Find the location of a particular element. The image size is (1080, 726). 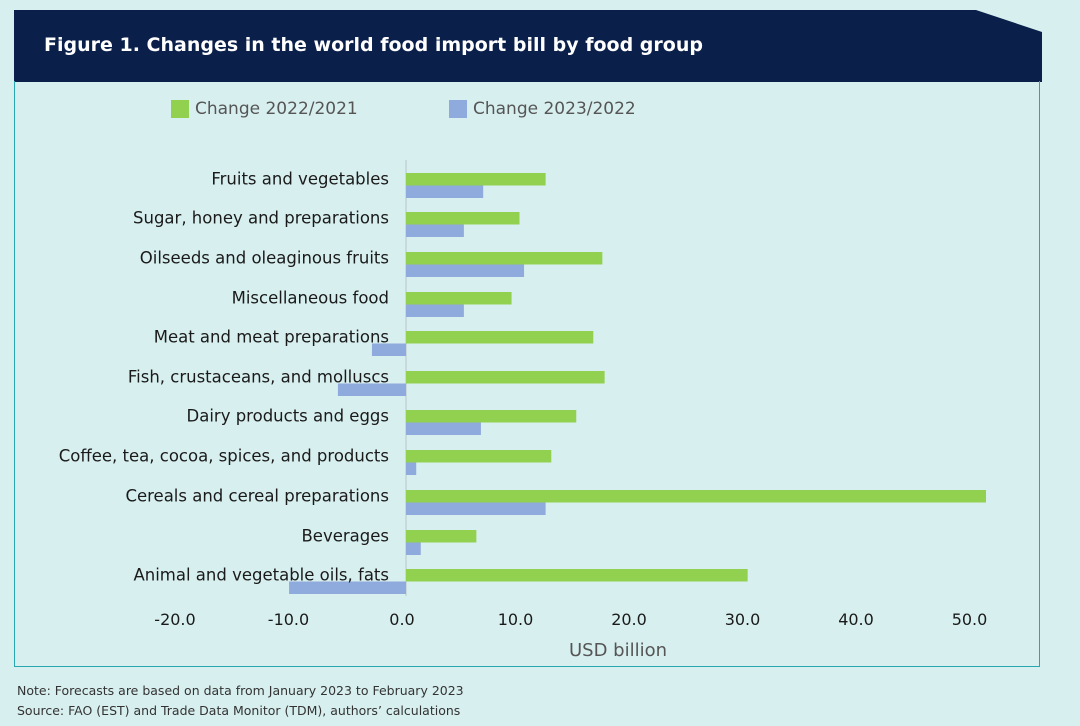

category-label-7: Coffee, tea, cocoa, spices, and products is located at coordinates (224, 456).